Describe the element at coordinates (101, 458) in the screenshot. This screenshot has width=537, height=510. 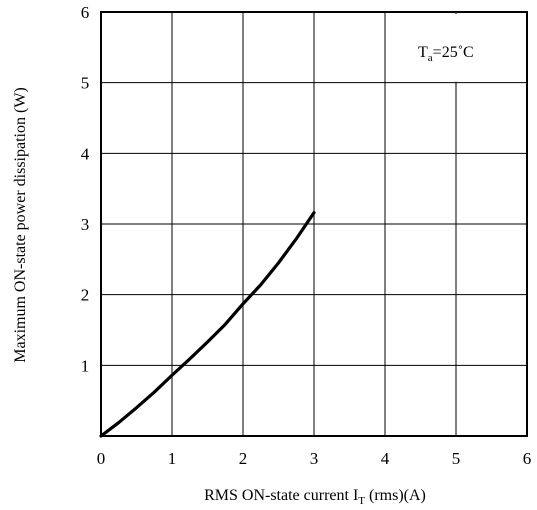
I see `x-tick-label: 0` at that location.